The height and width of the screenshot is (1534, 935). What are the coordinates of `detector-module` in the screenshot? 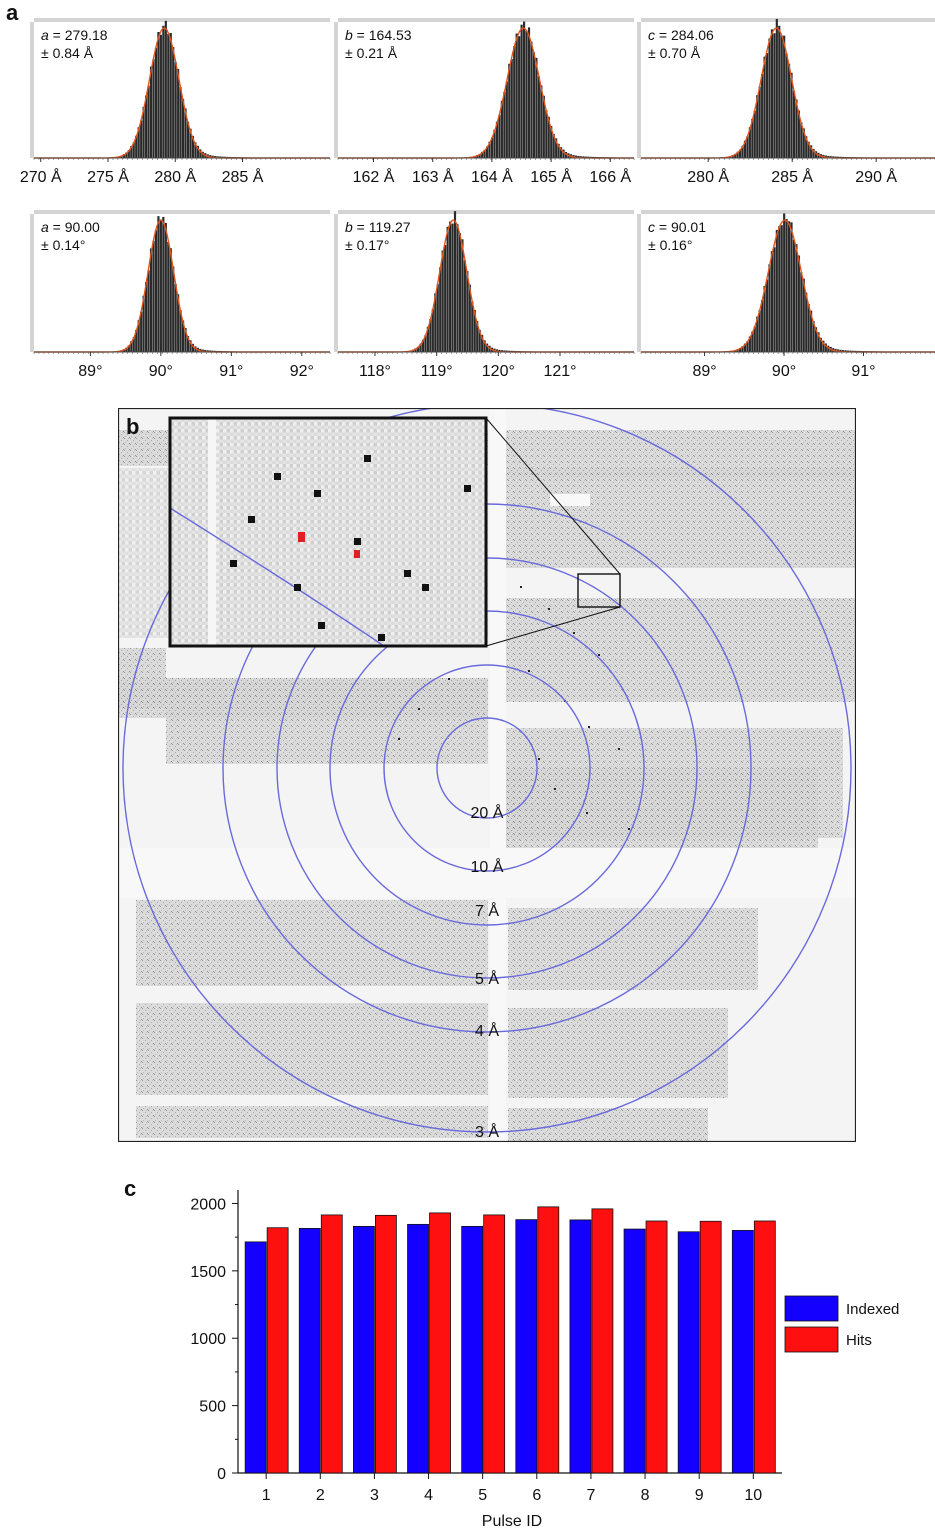 It's located at (676, 518).